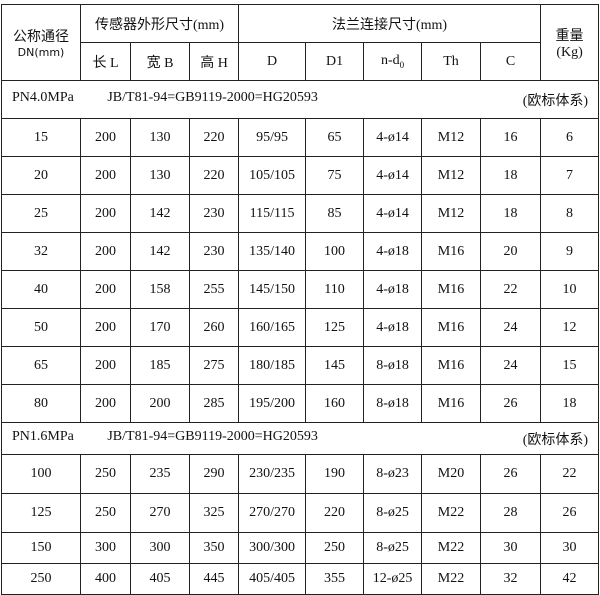 This screenshot has height=595, width=600. I want to click on table-cell: 30, so click(570, 548).